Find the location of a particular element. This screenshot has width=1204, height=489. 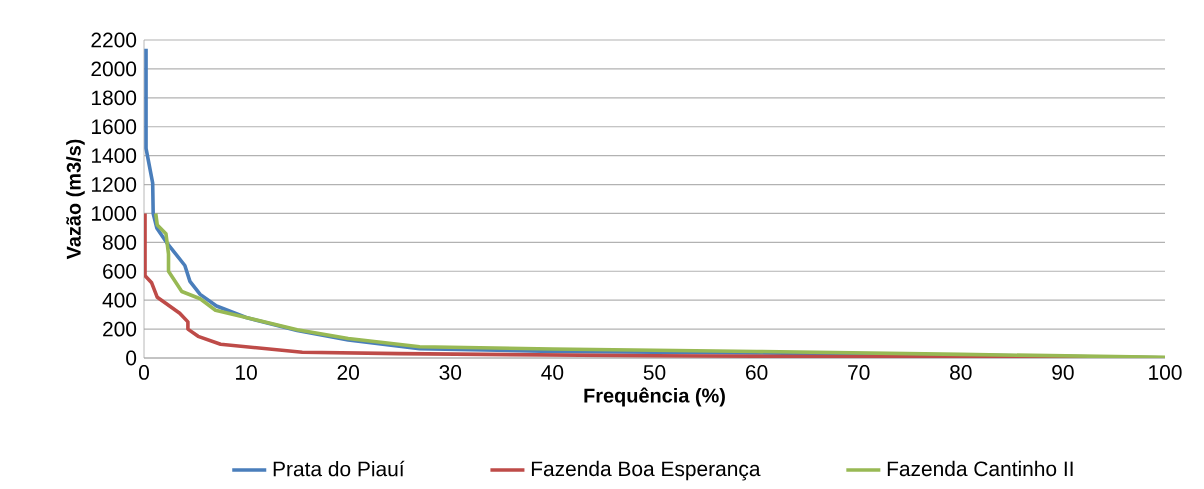

x-tick-label: 70 is located at coordinates (859, 372).